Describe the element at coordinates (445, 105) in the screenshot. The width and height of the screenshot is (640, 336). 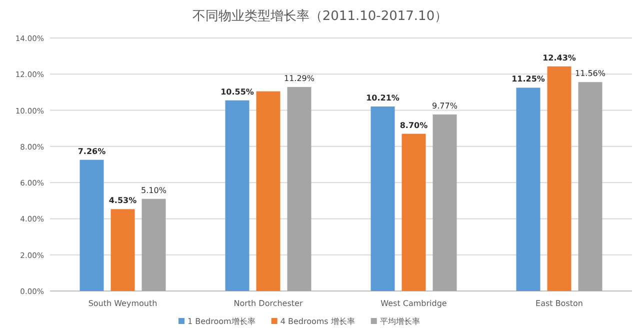
I see `data-label: 9.77%` at that location.